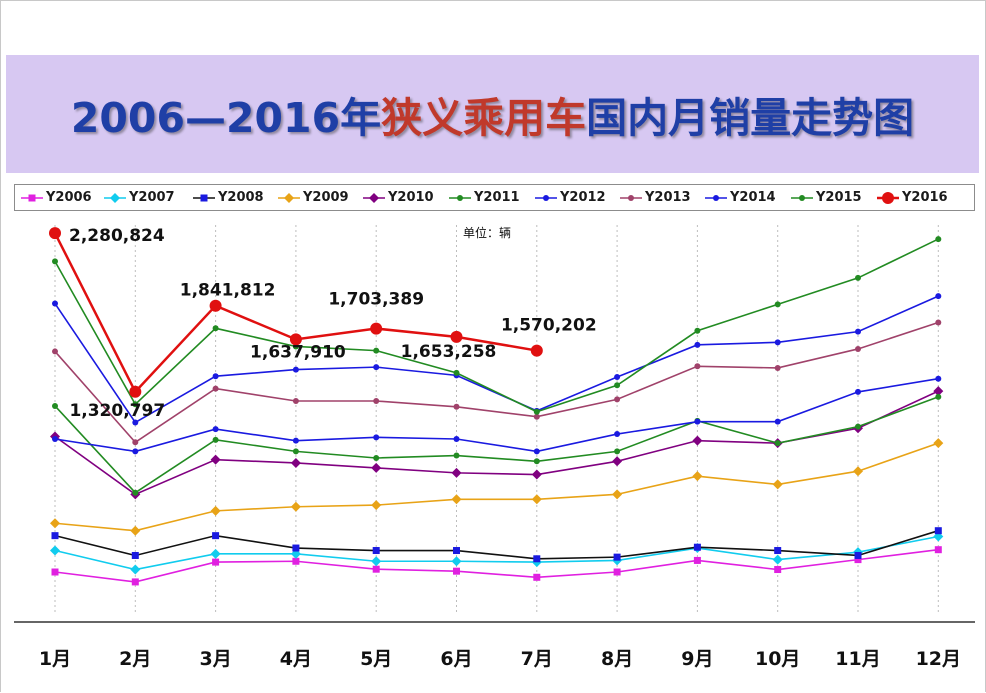 The image size is (986, 693). What do you see at coordinates (228, 291) in the screenshot?
I see `data-label: 1,841,812` at bounding box center [228, 291].